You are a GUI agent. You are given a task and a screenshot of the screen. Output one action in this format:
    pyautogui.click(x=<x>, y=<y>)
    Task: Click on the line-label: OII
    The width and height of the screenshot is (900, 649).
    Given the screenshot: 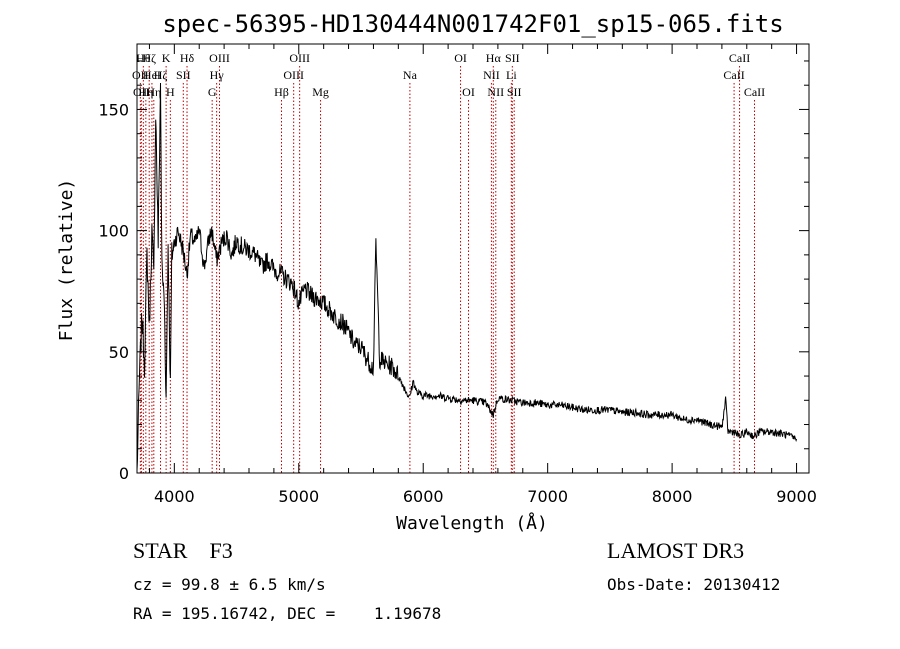 What is the action you would take?
    pyautogui.click(x=140, y=75)
    